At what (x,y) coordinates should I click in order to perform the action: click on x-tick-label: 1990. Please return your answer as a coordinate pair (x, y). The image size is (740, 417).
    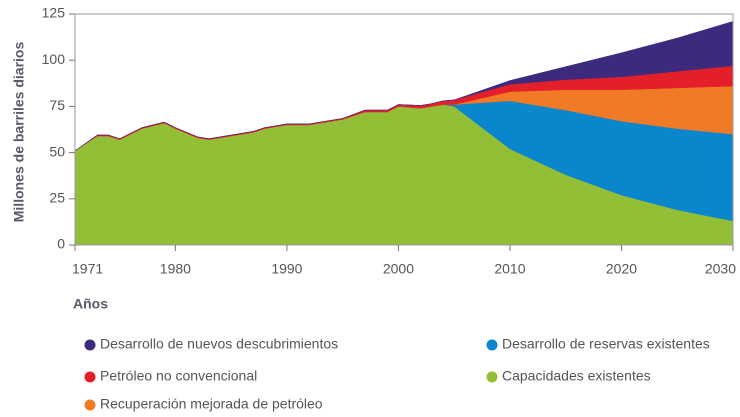
    Looking at the image, I should click on (286, 269).